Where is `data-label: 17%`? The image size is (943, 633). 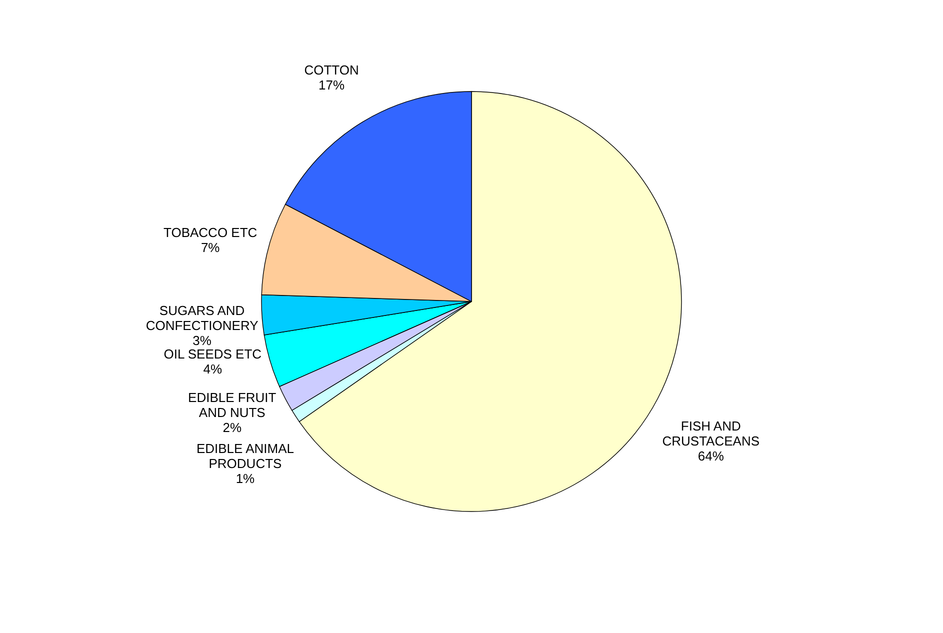 data-label: 17% is located at coordinates (331, 85).